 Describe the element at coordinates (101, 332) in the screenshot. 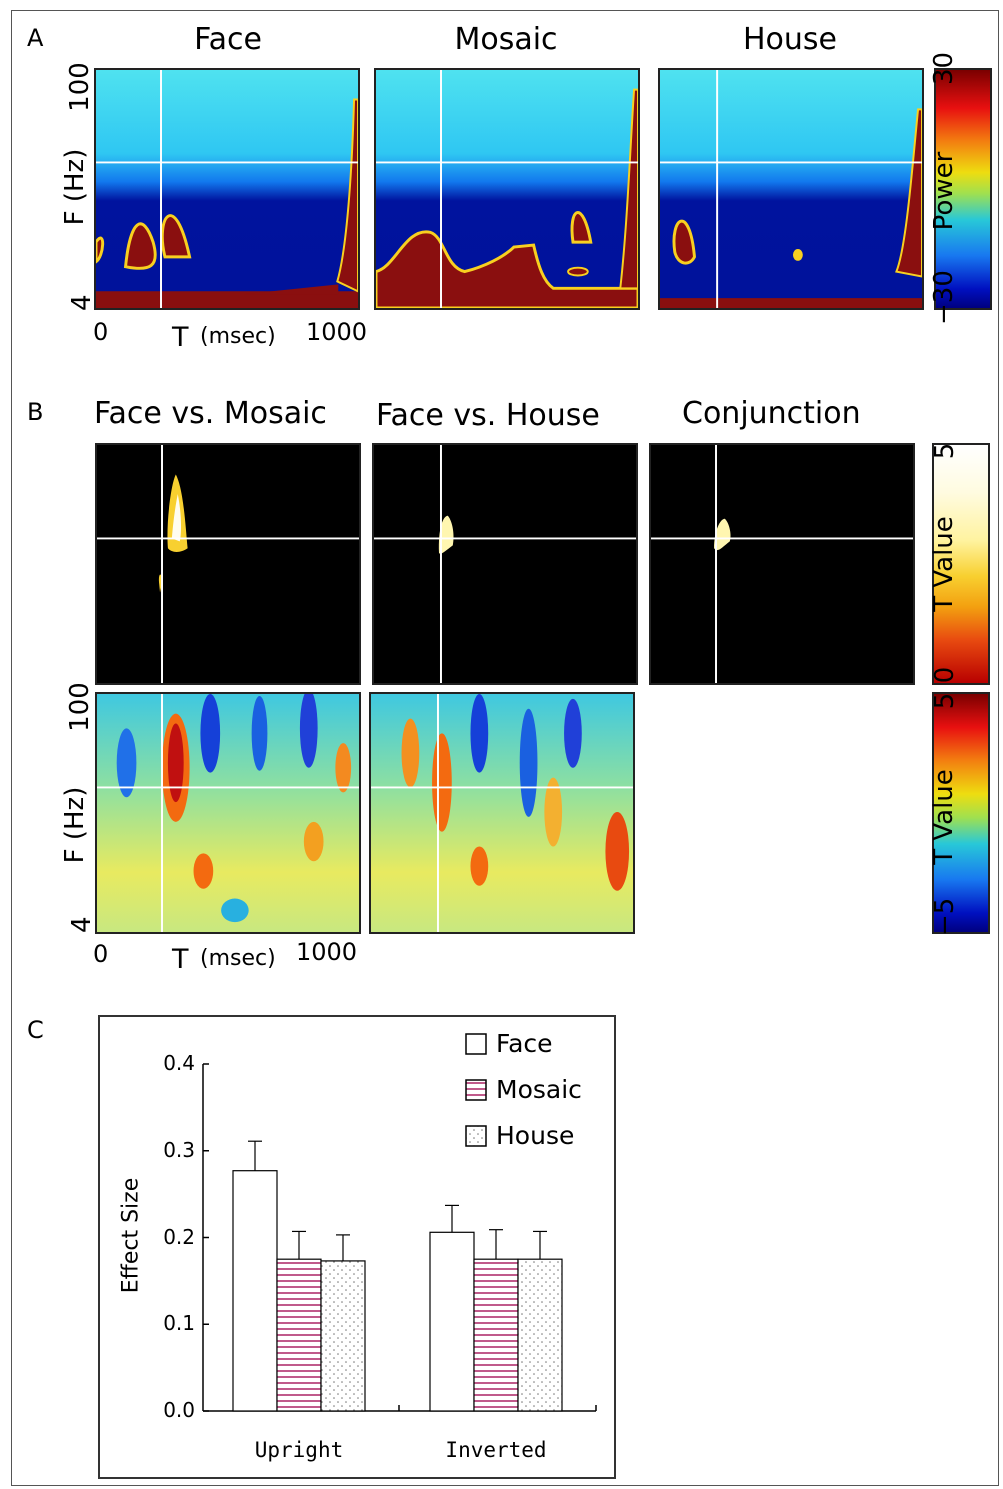

I see `panel-a-x-start: 0` at that location.